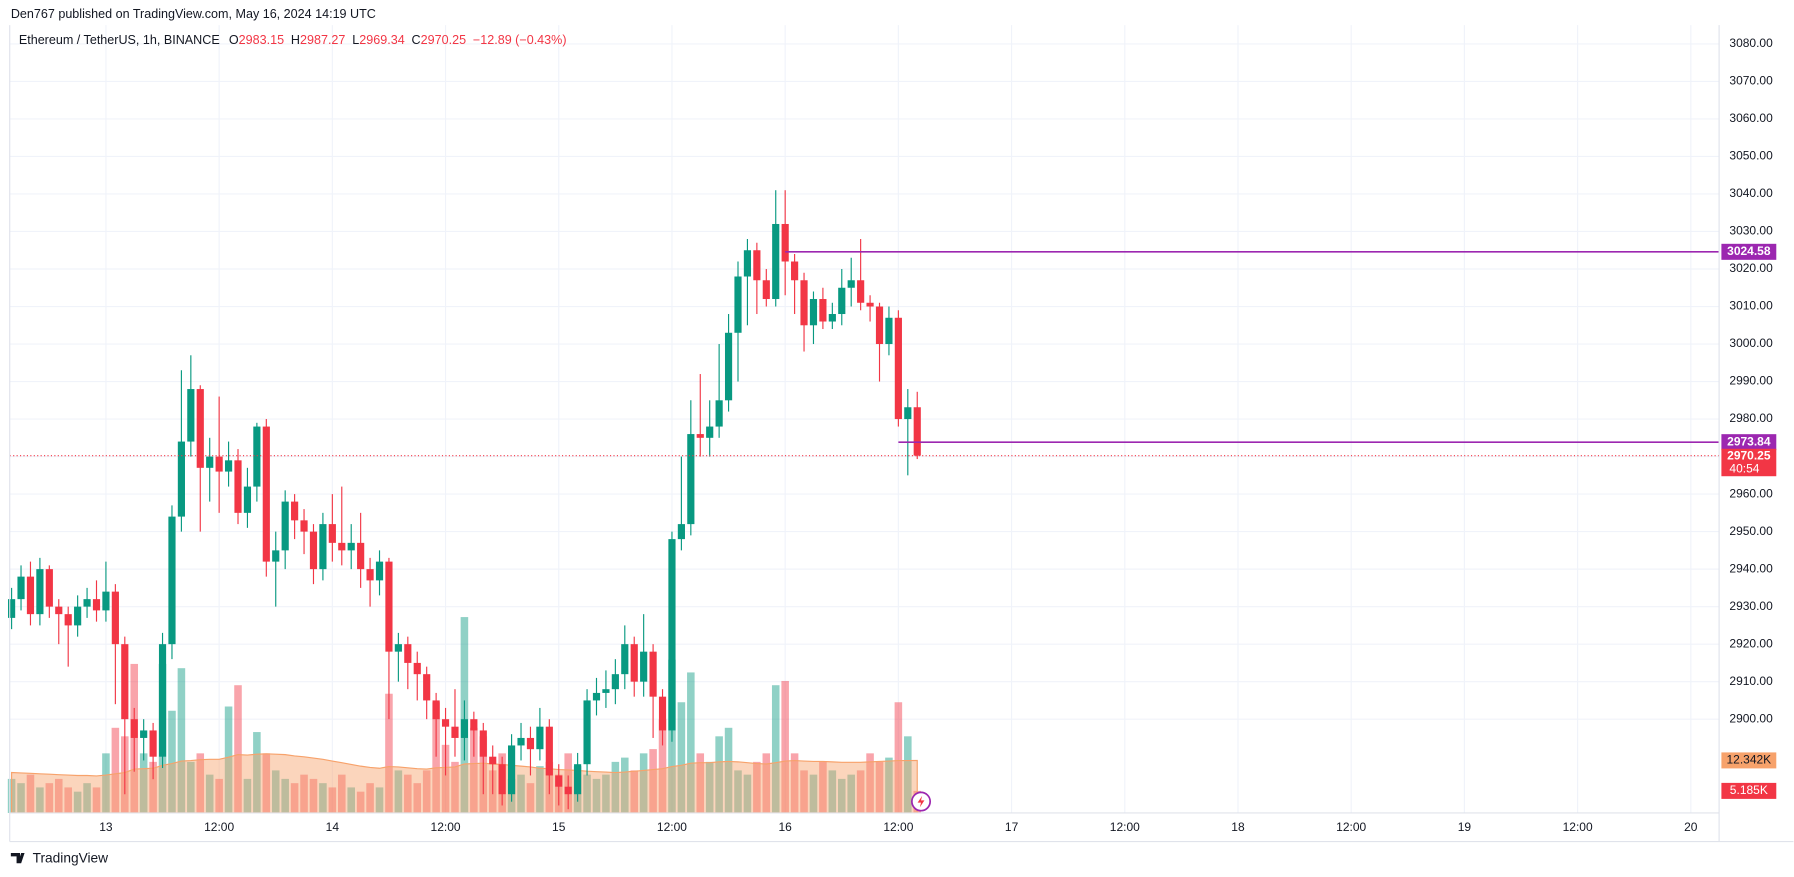  Describe the element at coordinates (261, 40) in the screenshot. I see `legend-value: 2983.15` at that location.